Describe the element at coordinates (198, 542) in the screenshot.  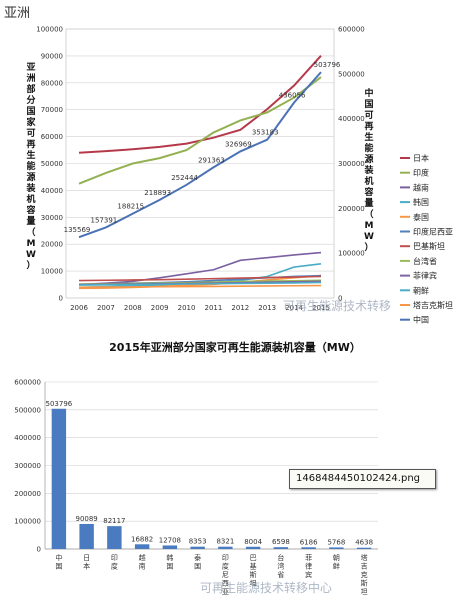
I see `bar-value-label: 8353` at that location.